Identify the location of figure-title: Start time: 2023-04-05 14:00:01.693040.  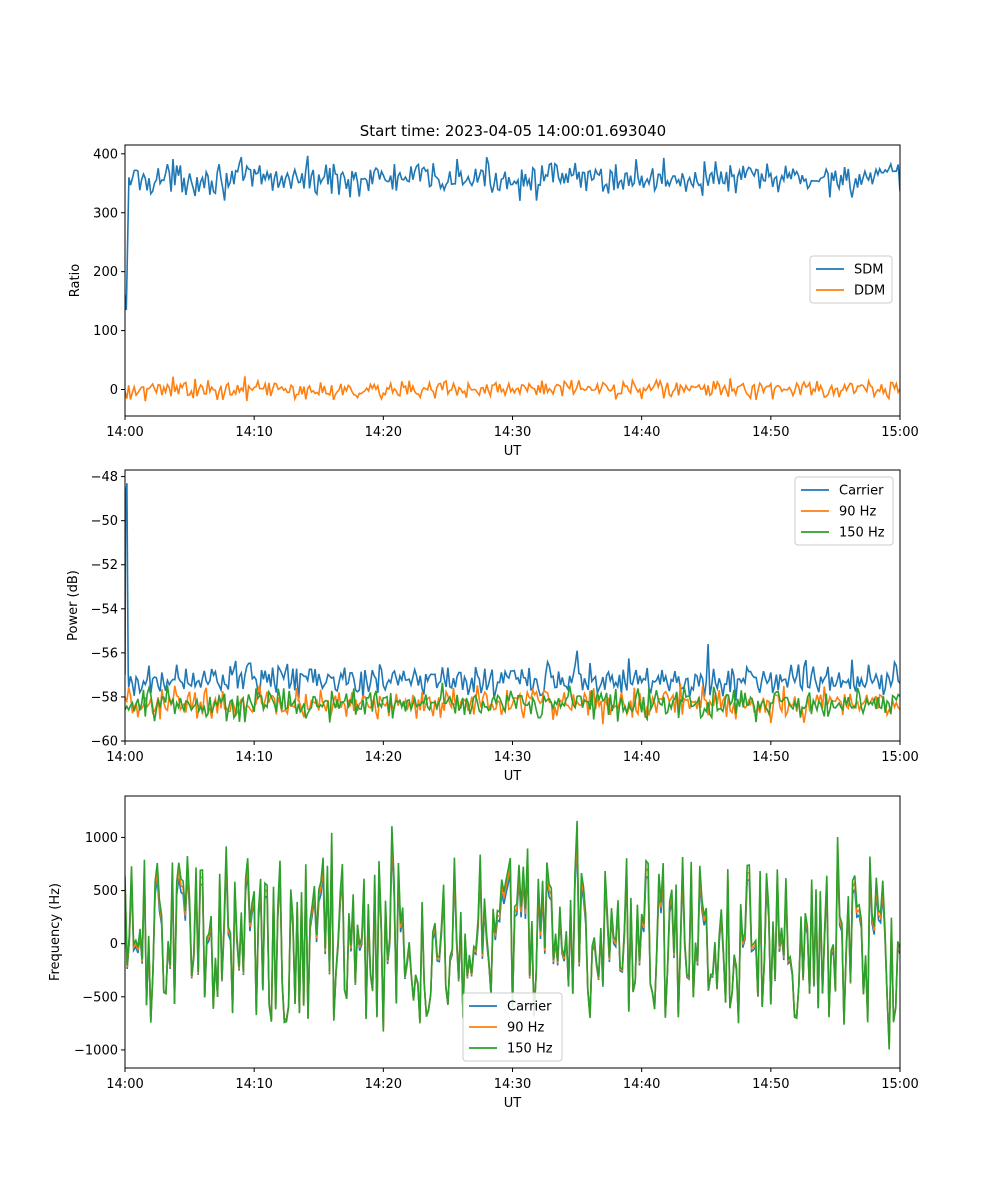
(513, 131).